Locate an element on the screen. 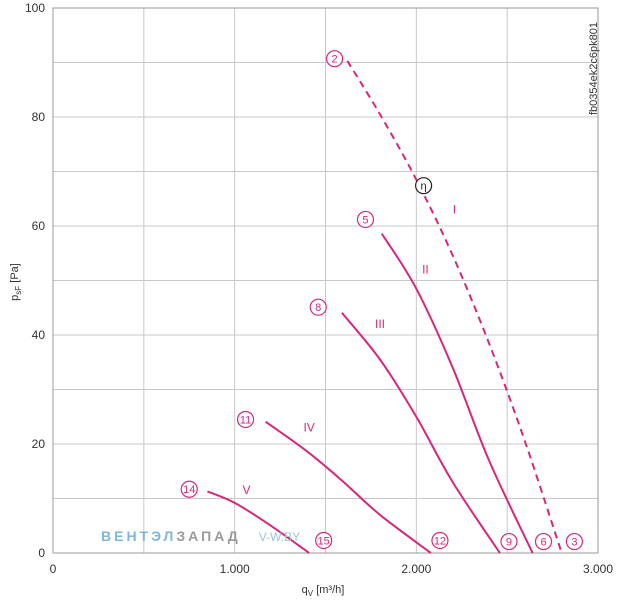  watermark-part3: V-W.BY is located at coordinates (279, 537).